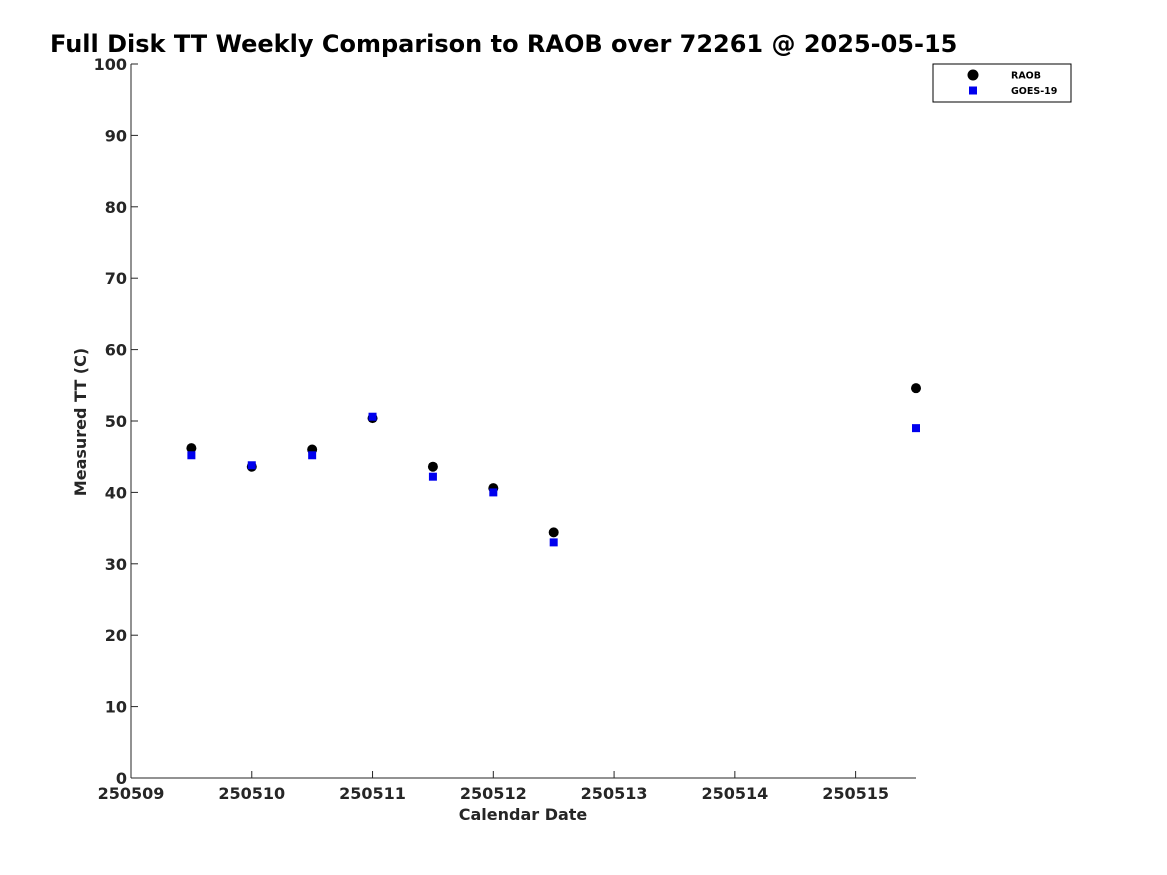  Describe the element at coordinates (734, 793) in the screenshot. I see `x-tick-label: 250514` at that location.